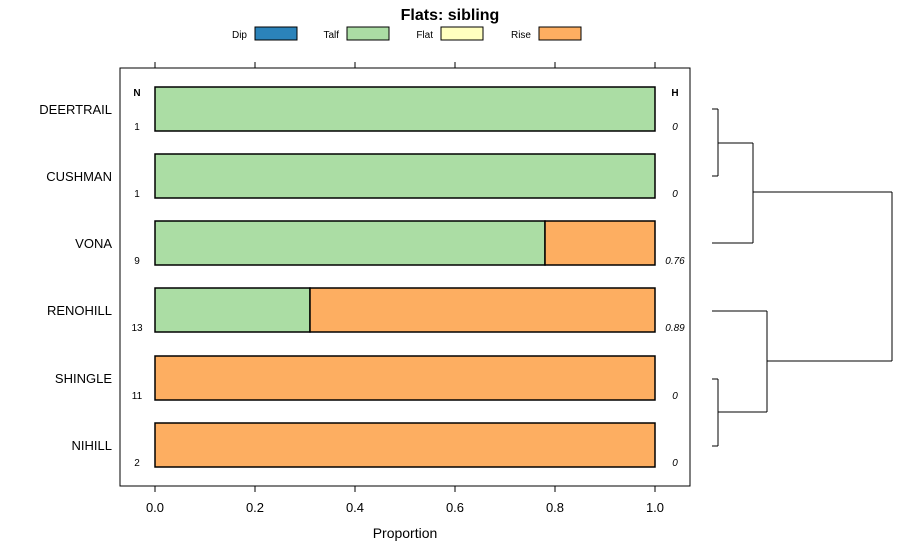  Describe the element at coordinates (137, 328) in the screenshot. I see `n-value-renohill: 13` at that location.